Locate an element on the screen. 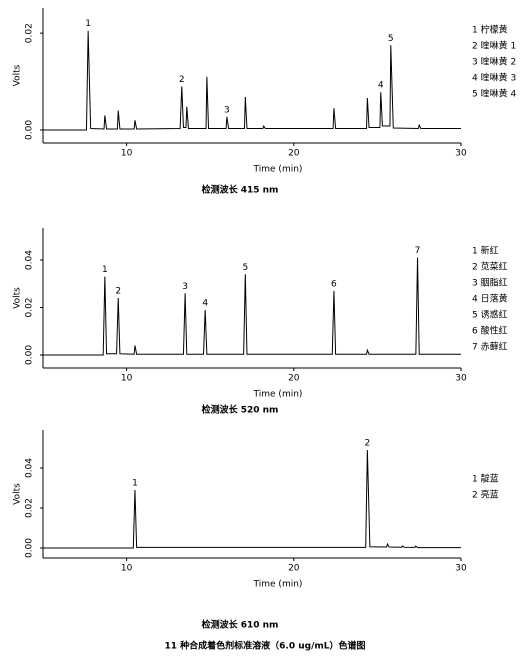 Image resolution: width=531 pixels, height=662 pixels. legend-entry: 3 胭脂红 is located at coordinates (490, 283).